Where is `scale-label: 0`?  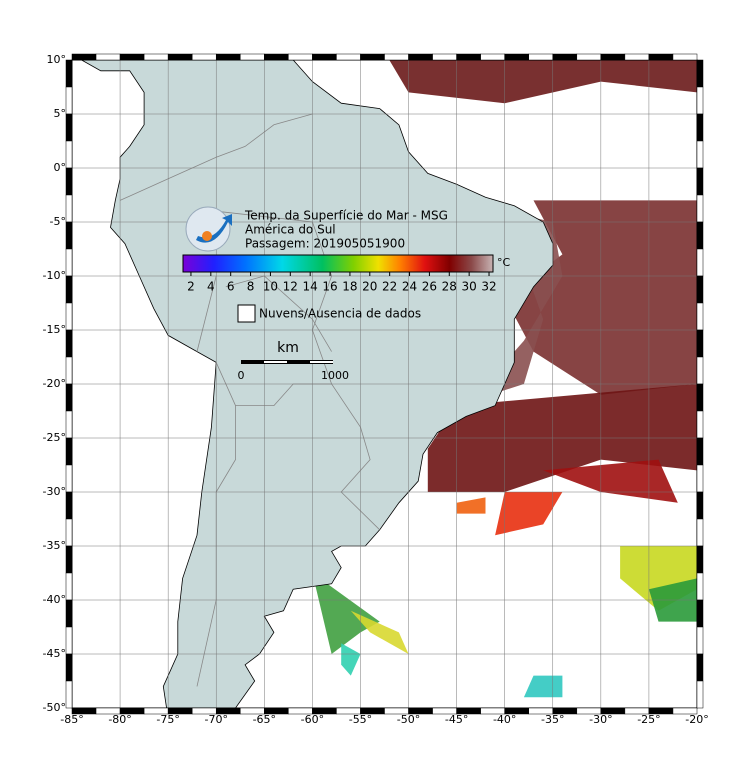
scale-label: 0 is located at coordinates (241, 375).